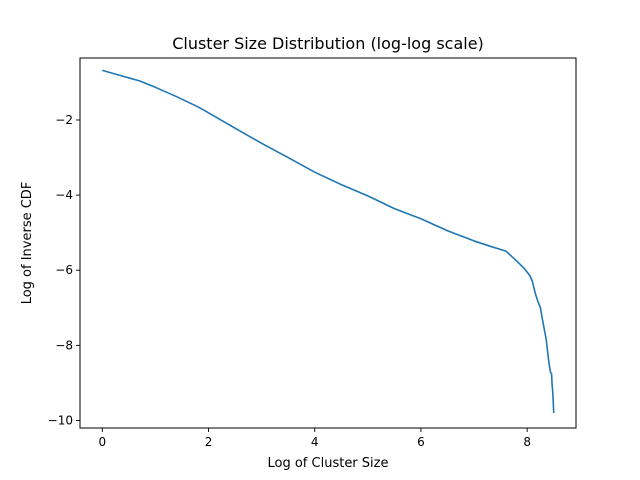 The height and width of the screenshot is (480, 640). What do you see at coordinates (315, 442) in the screenshot?
I see `x-tick-label: 4` at bounding box center [315, 442].